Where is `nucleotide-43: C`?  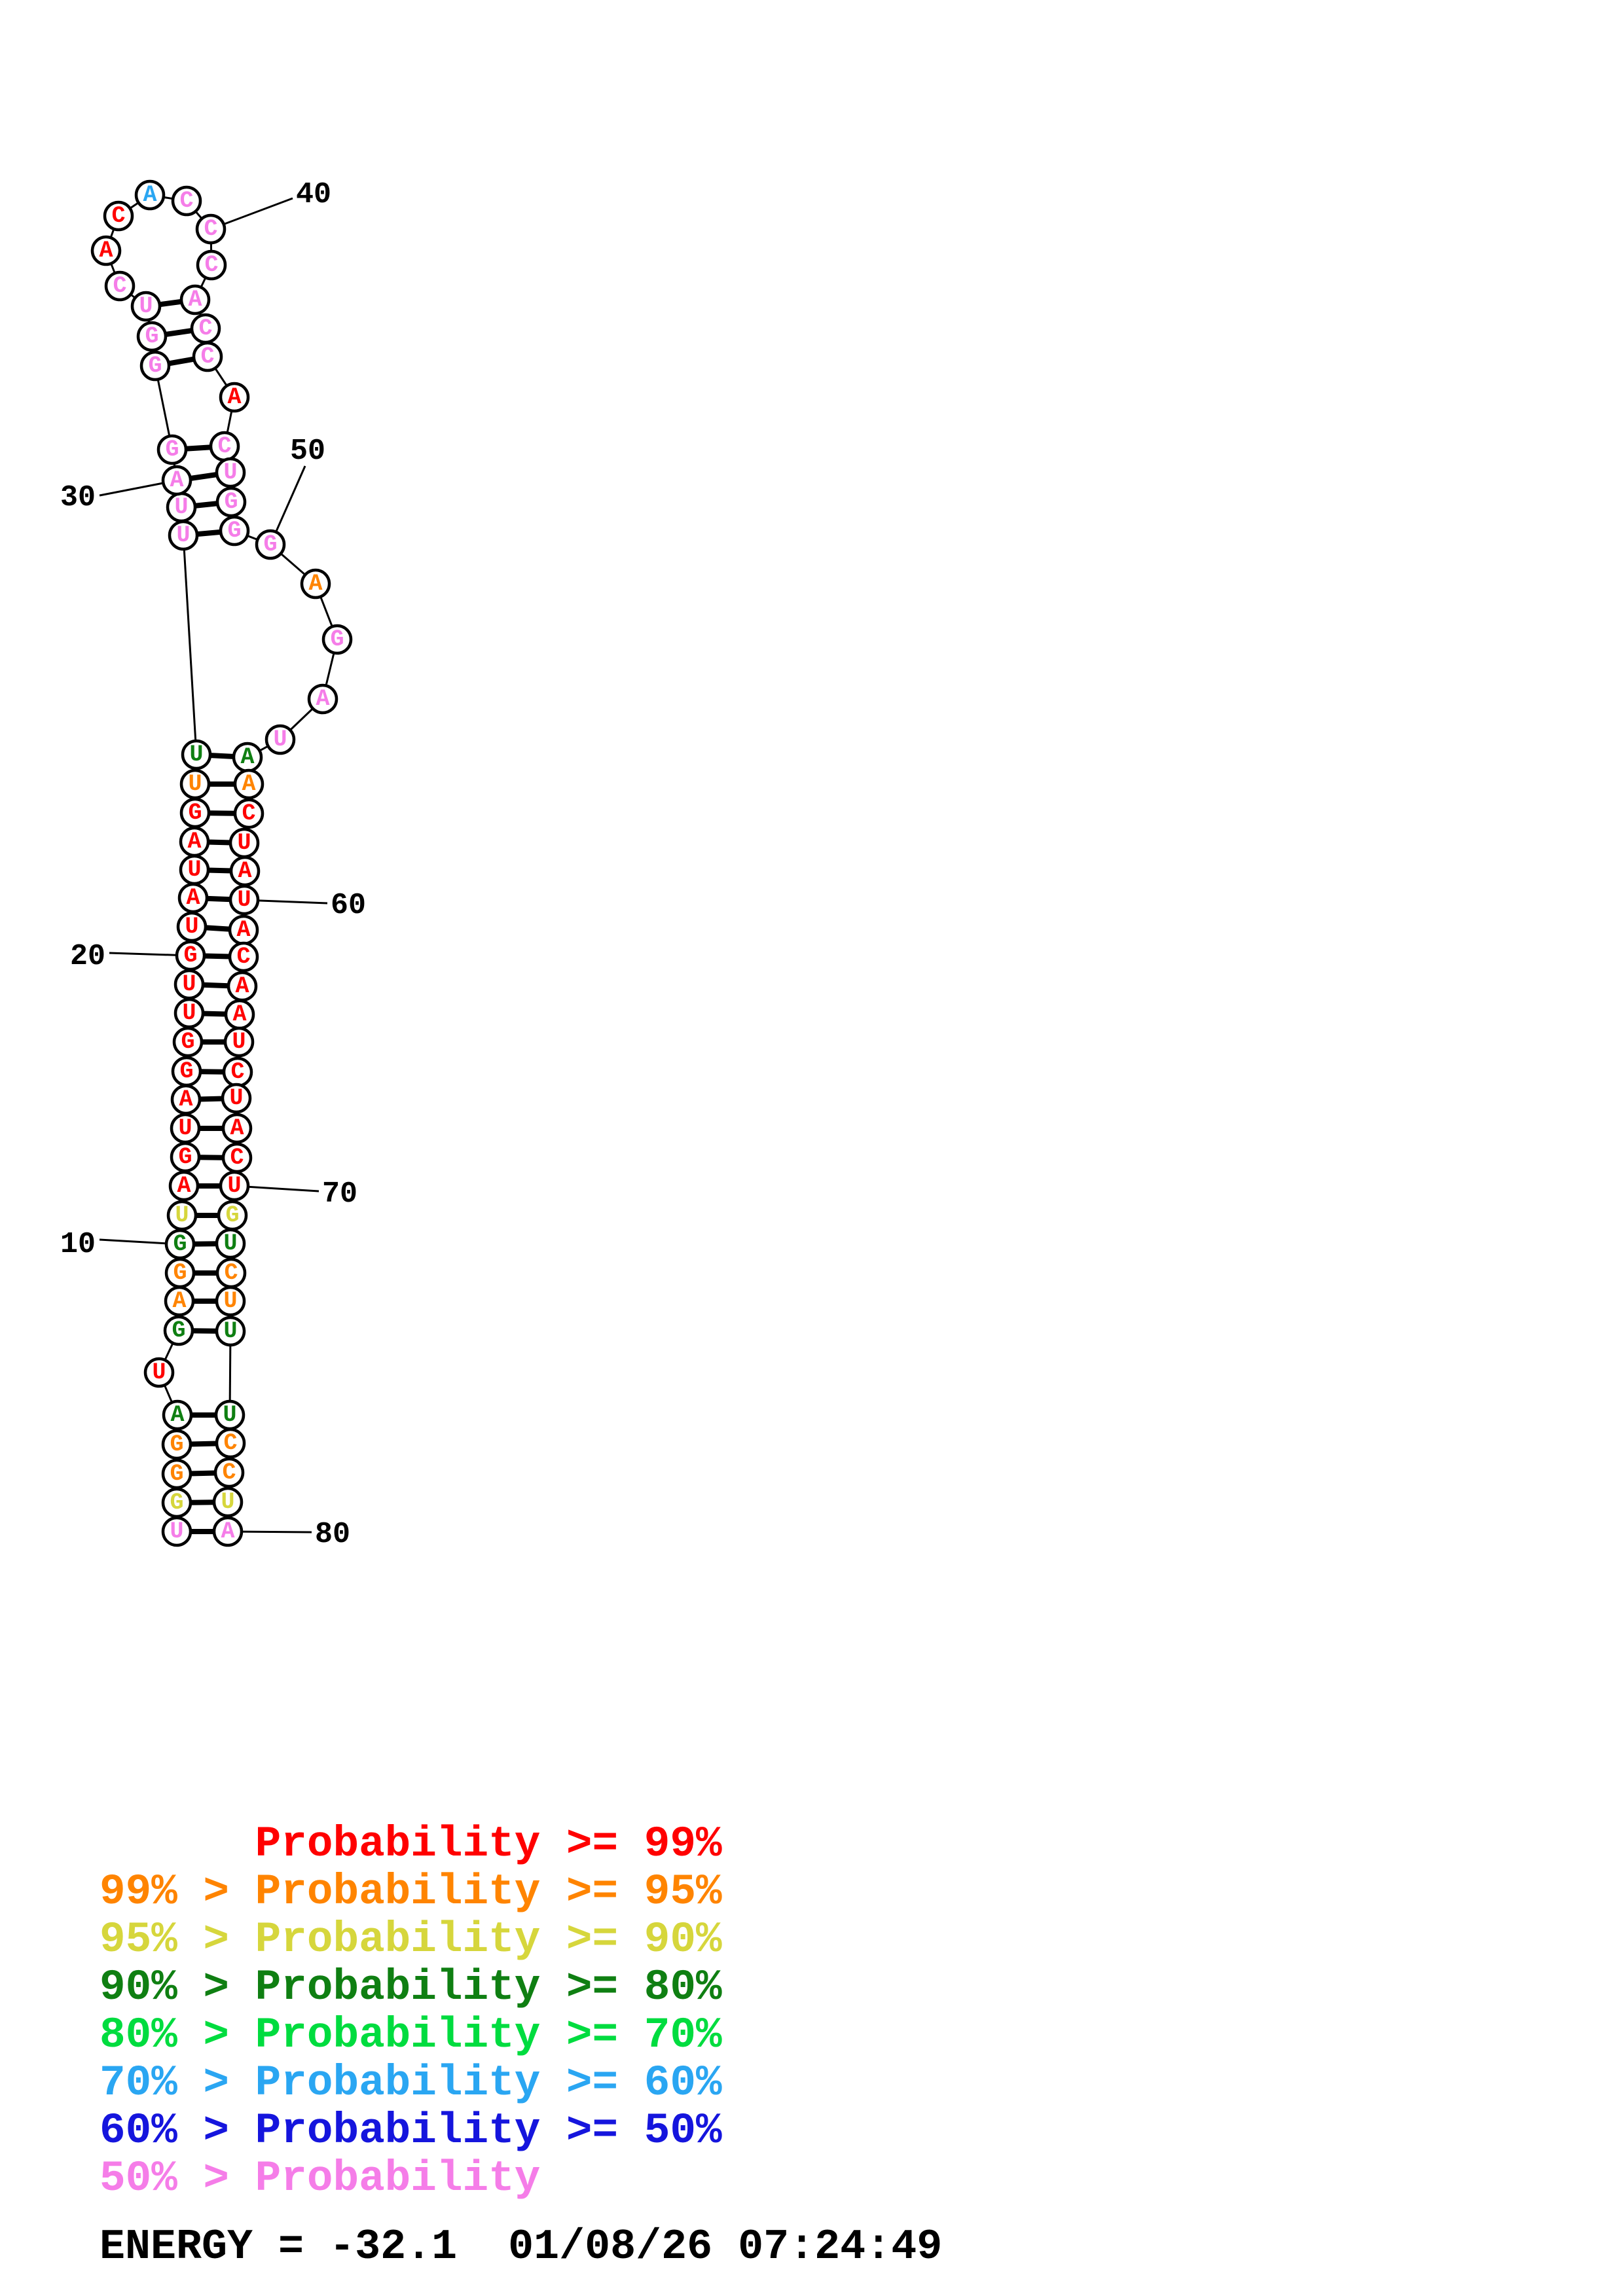 nucleotide-43: C is located at coordinates (205, 328).